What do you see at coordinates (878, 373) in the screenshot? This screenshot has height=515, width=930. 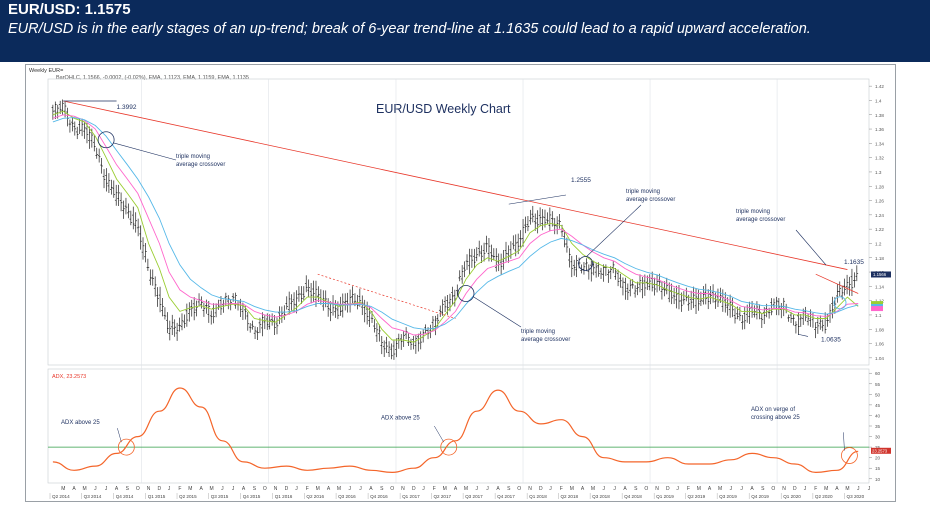 I see `adx-y-tick-label: 60` at bounding box center [878, 373].